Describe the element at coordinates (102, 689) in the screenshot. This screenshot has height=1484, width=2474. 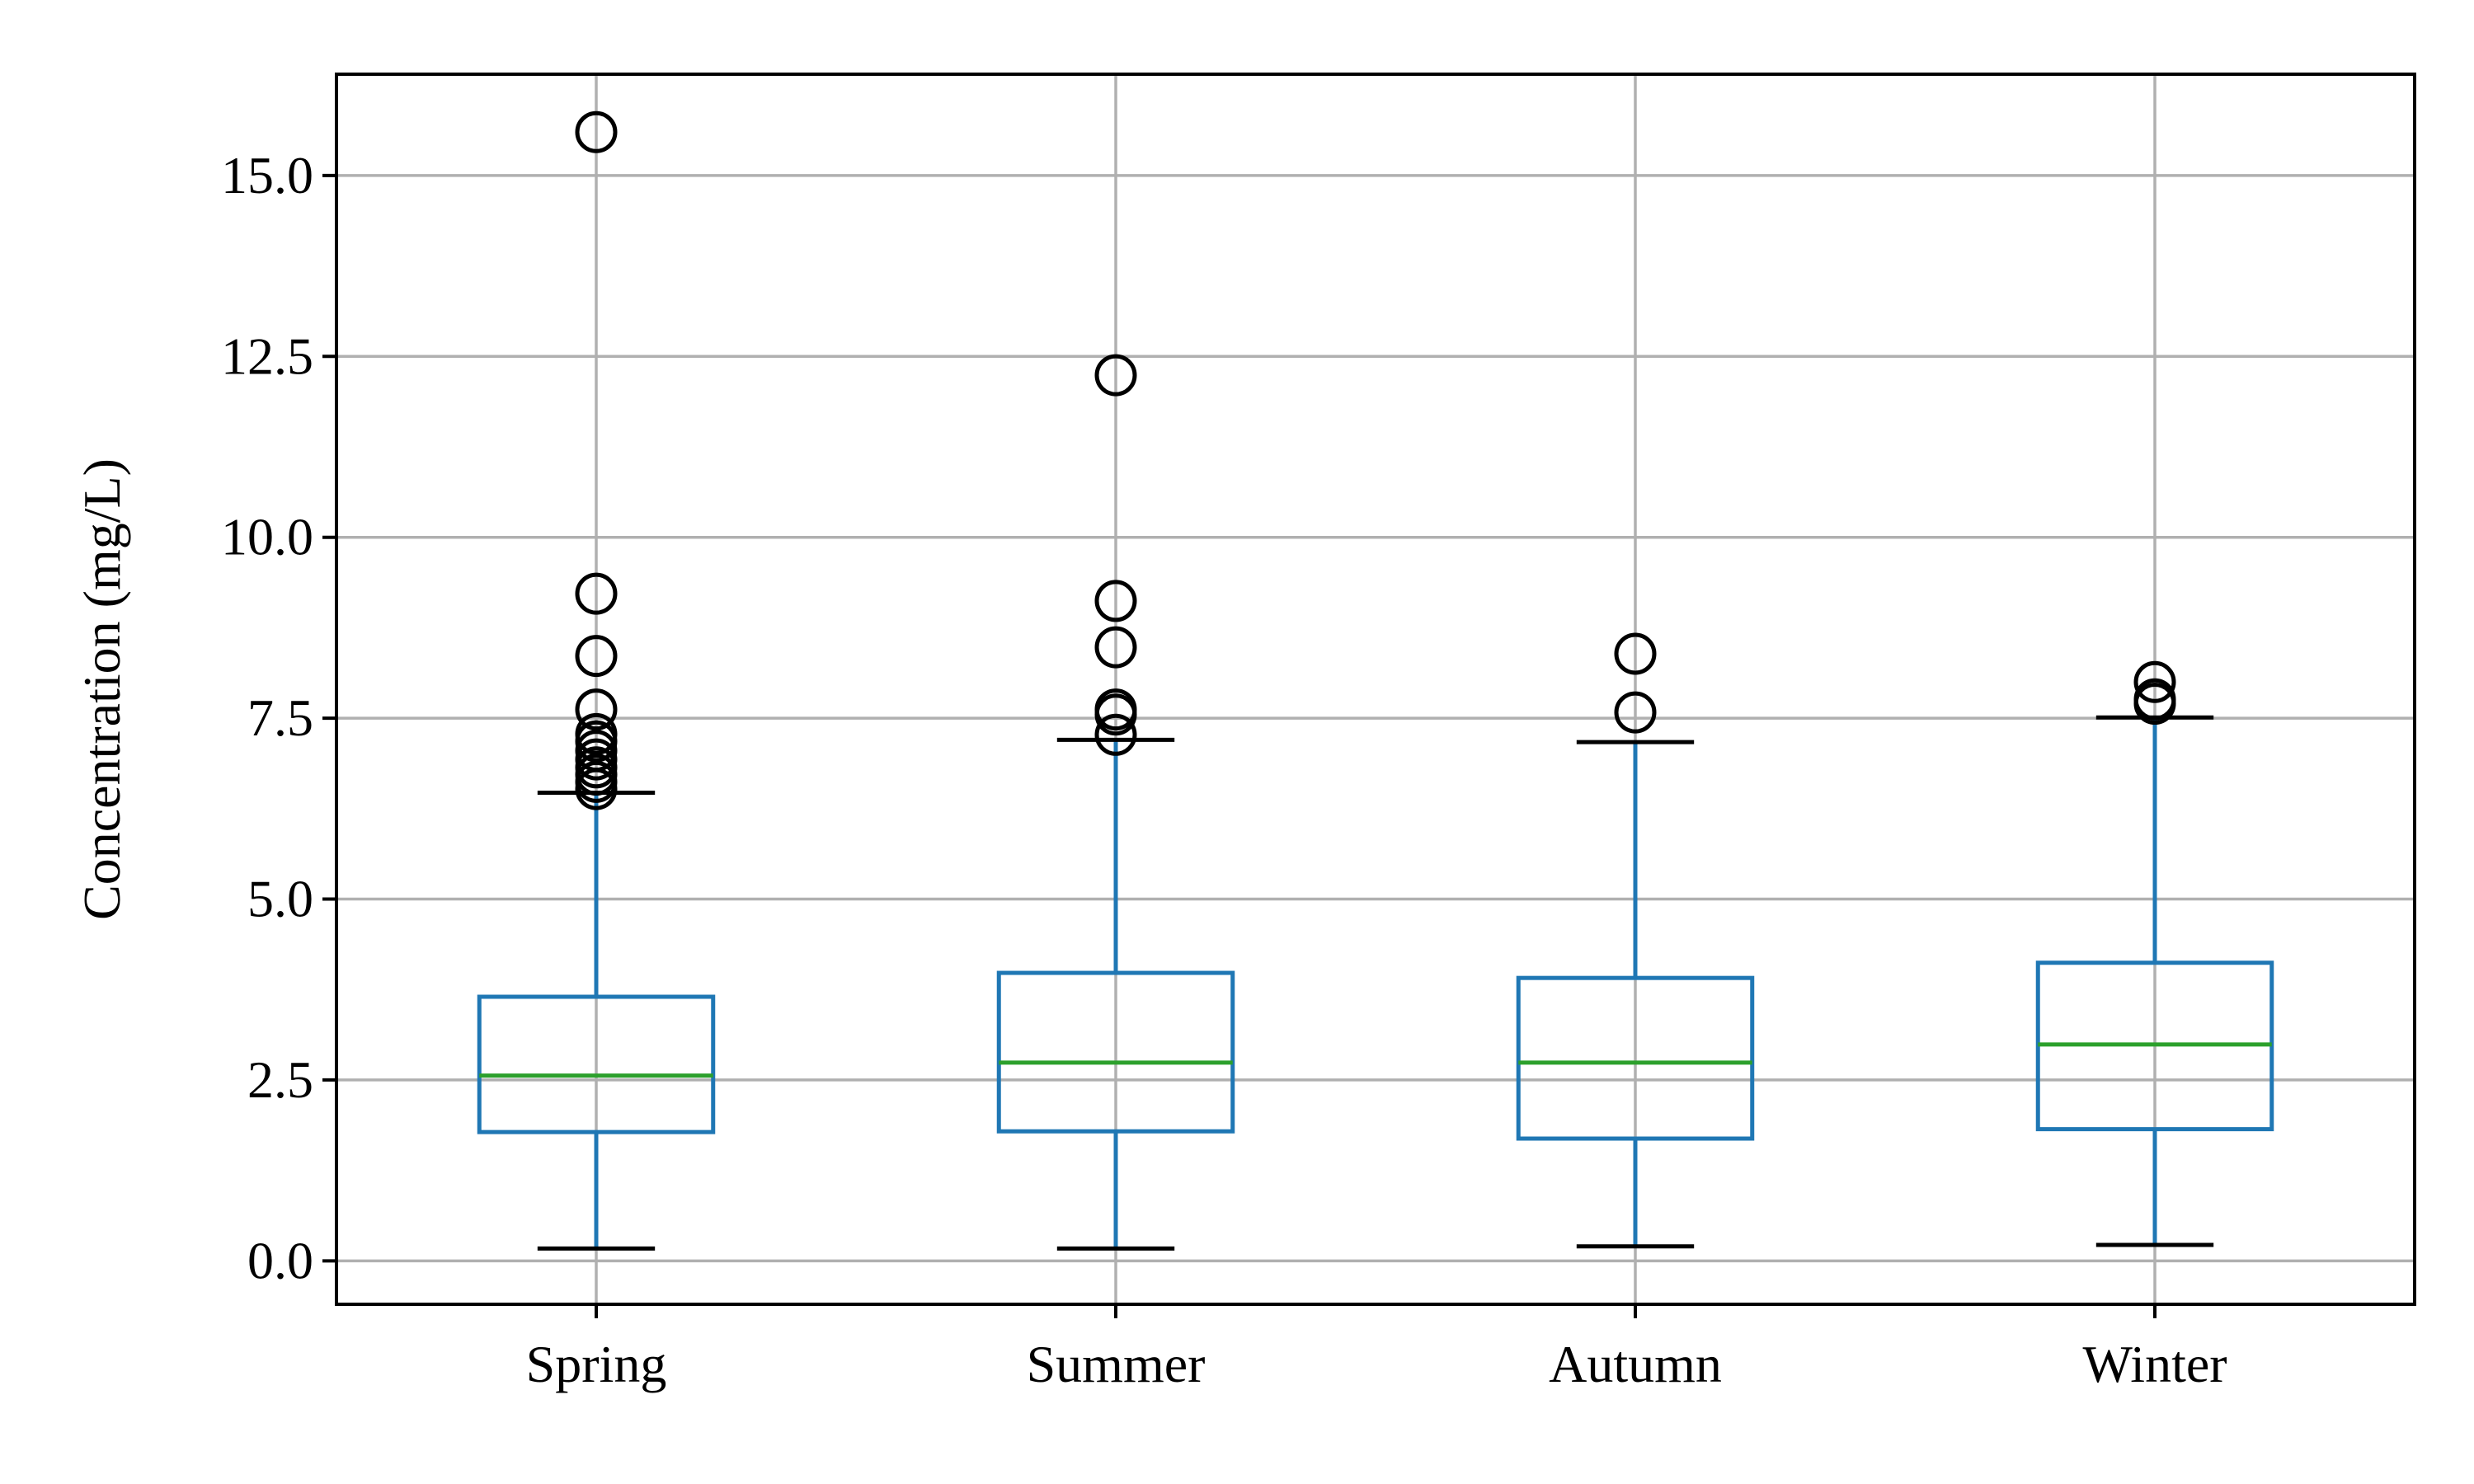
I see `y-axis-label: Concentration (mg/L)` at that location.